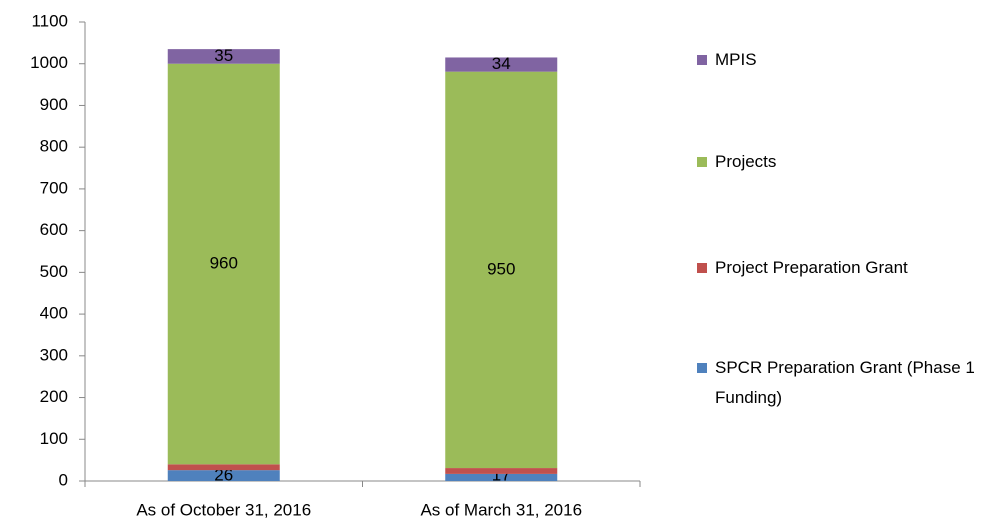 The image size is (984, 527). I want to click on y-tick-label: 500, so click(54, 271).